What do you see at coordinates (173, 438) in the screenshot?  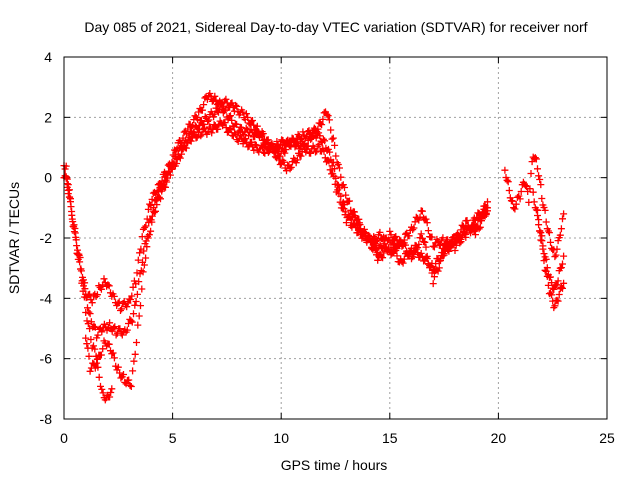 I see `x-tick-label: 5` at bounding box center [173, 438].